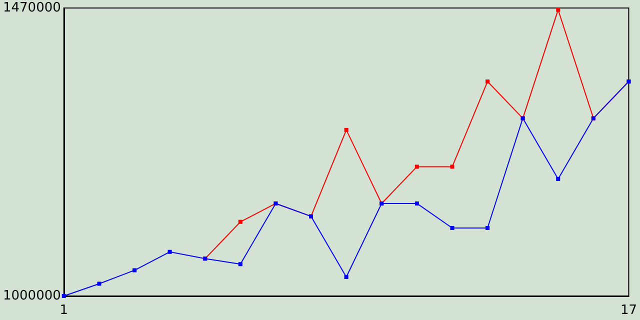  I want to click on x-tick-label: 1, so click(64, 310).